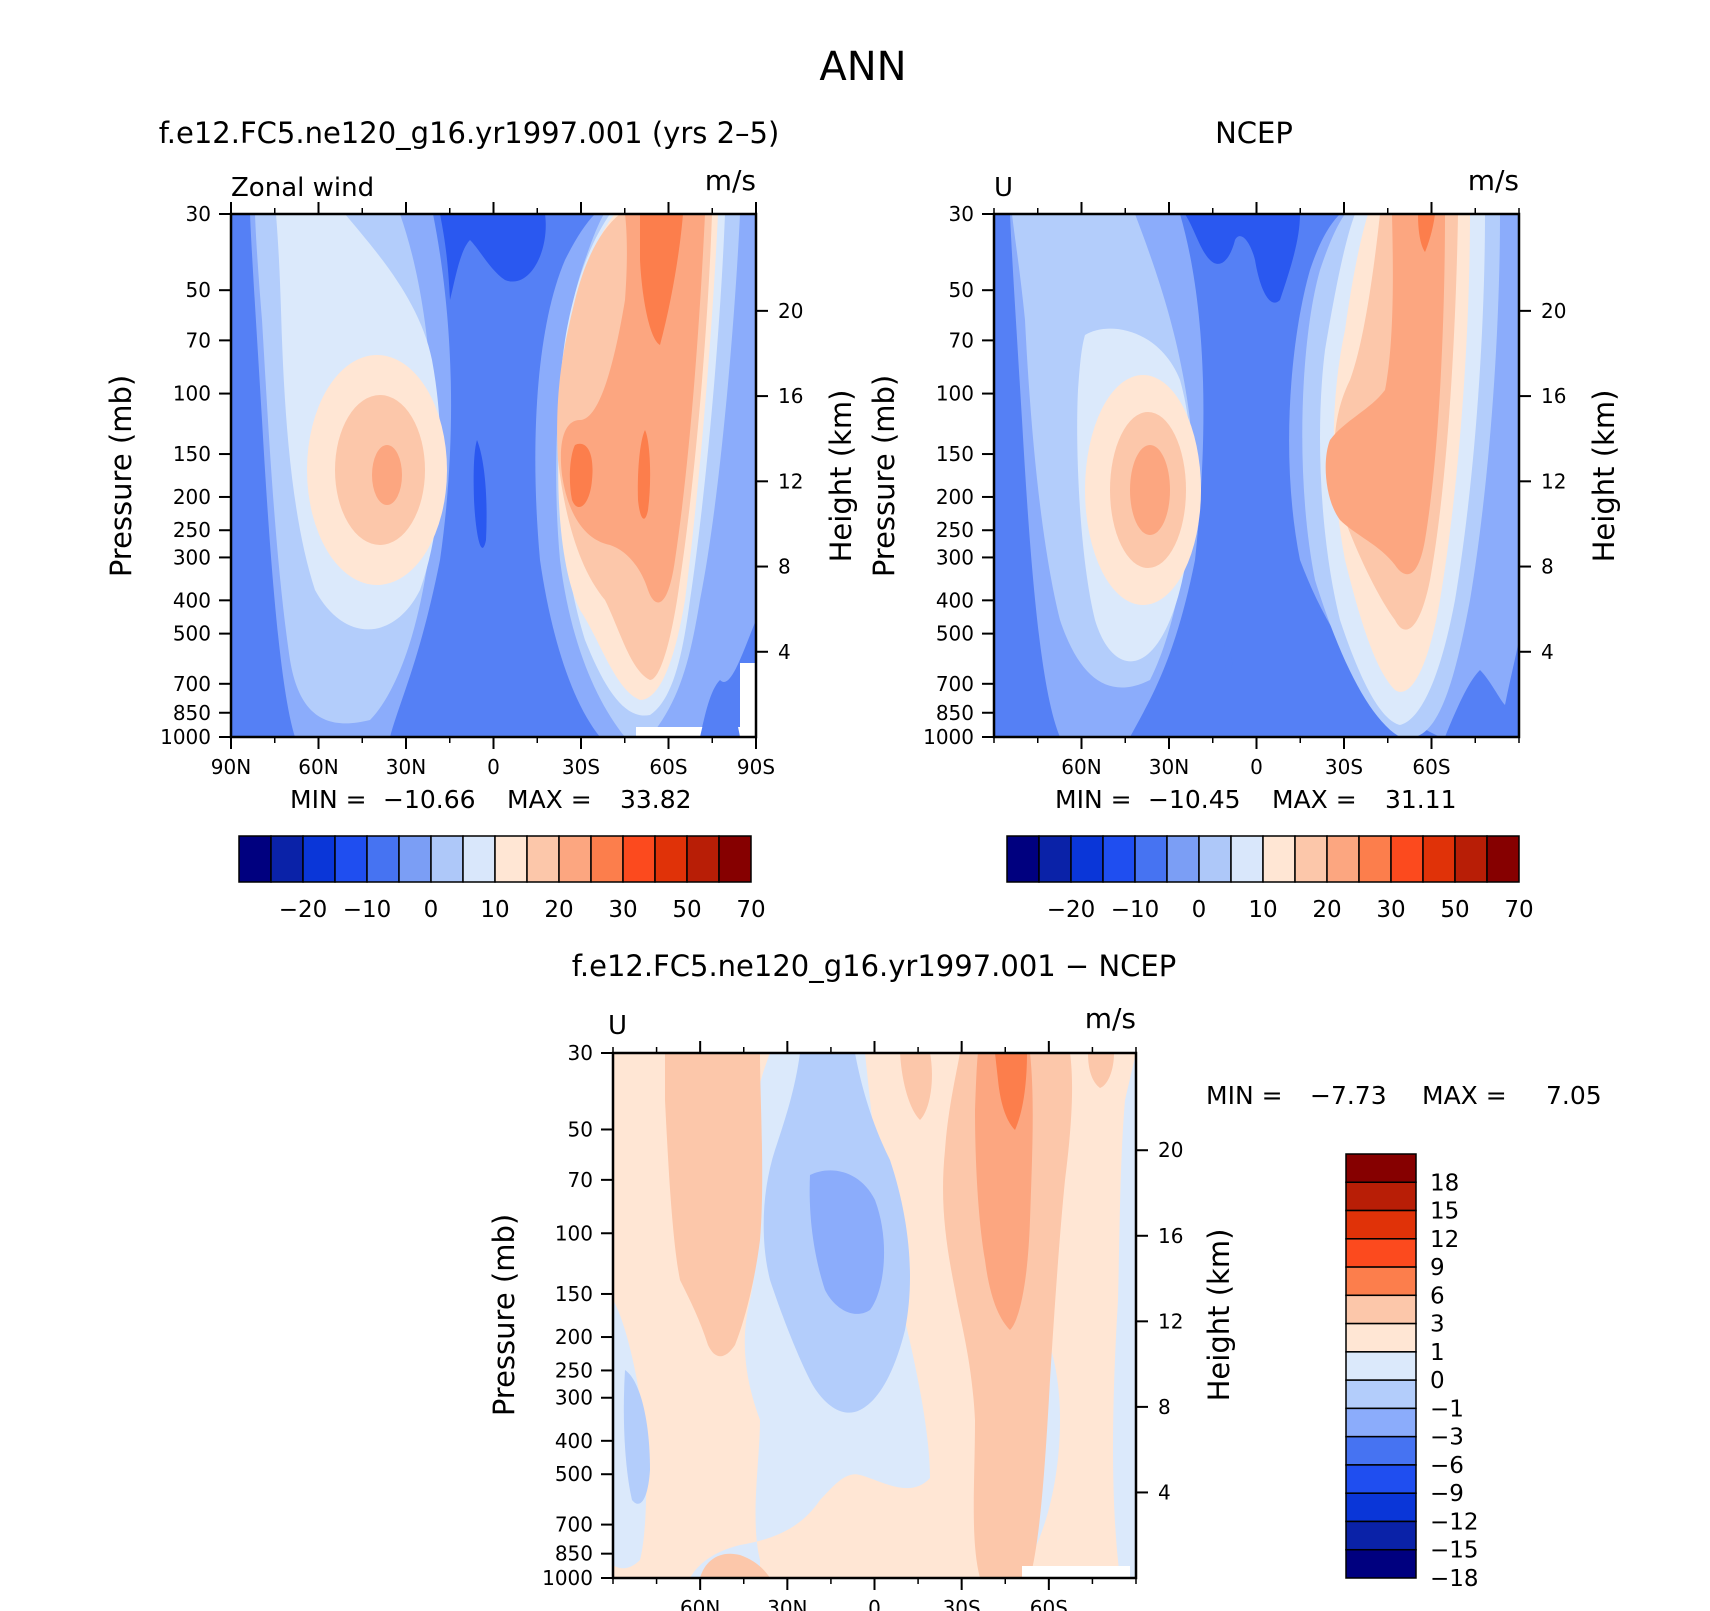 The height and width of the screenshot is (1611, 1710). Describe the element at coordinates (1348, 1095) in the screenshot. I see `panel-diff-min: −7.73` at that location.